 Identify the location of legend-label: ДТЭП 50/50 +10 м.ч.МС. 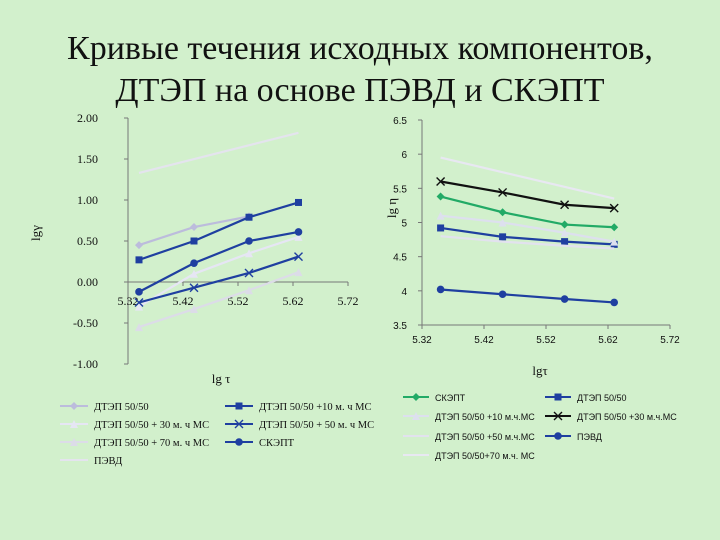
(485, 417).